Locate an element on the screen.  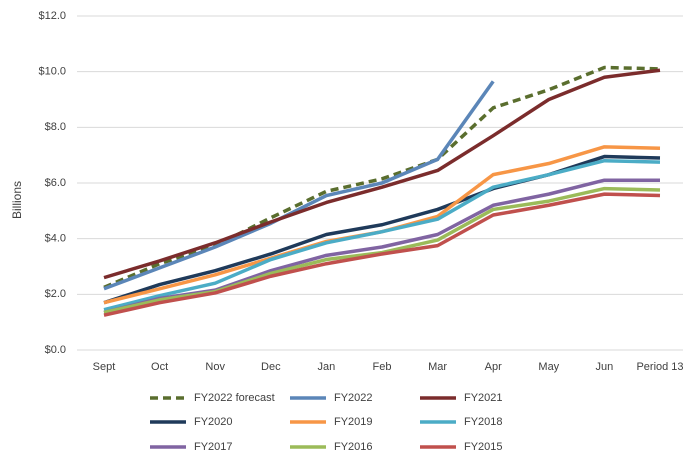
legend-label: FY2019 is located at coordinates (353, 422).